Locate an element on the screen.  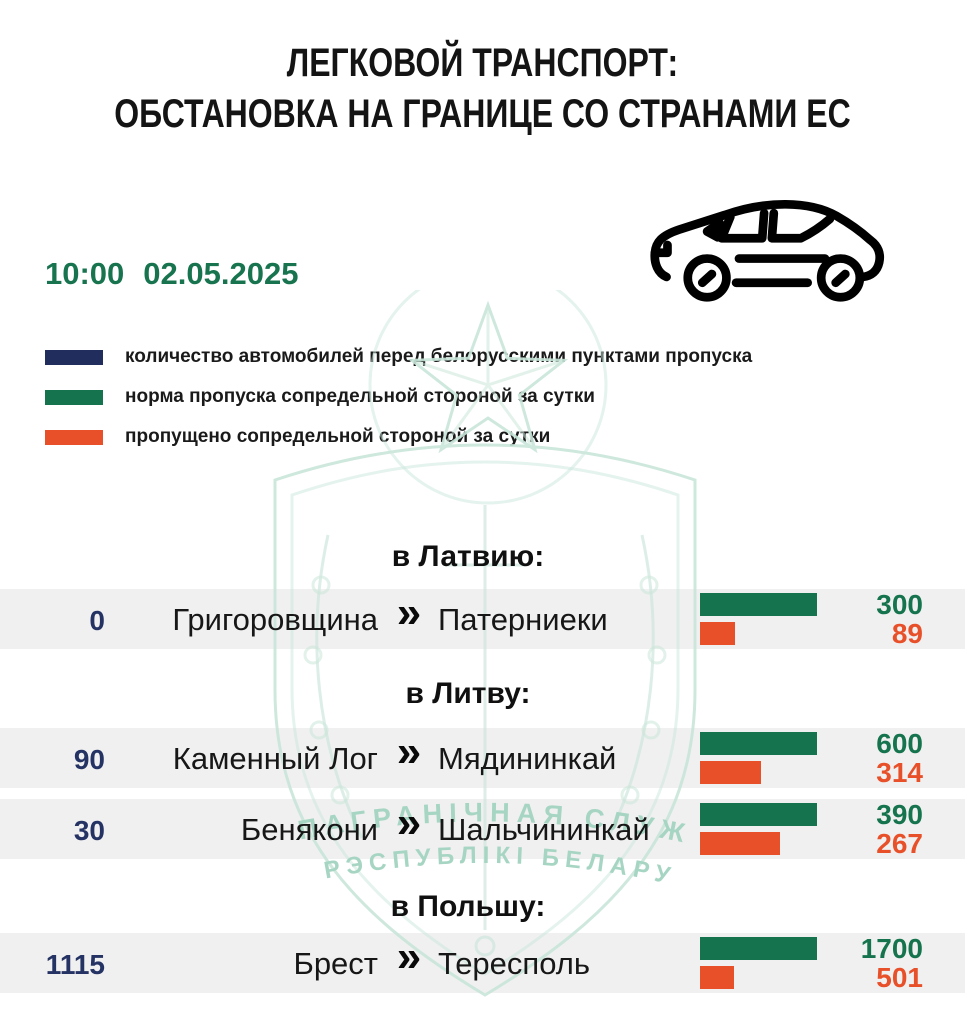
car-icon is located at coordinates (767, 251).